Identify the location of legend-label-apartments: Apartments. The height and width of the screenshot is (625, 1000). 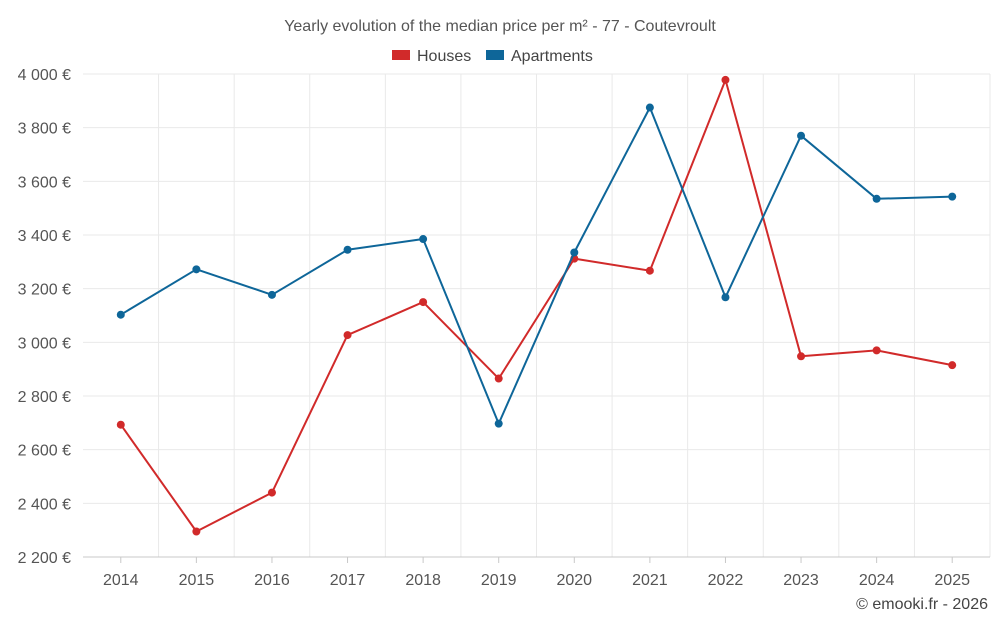
(552, 56).